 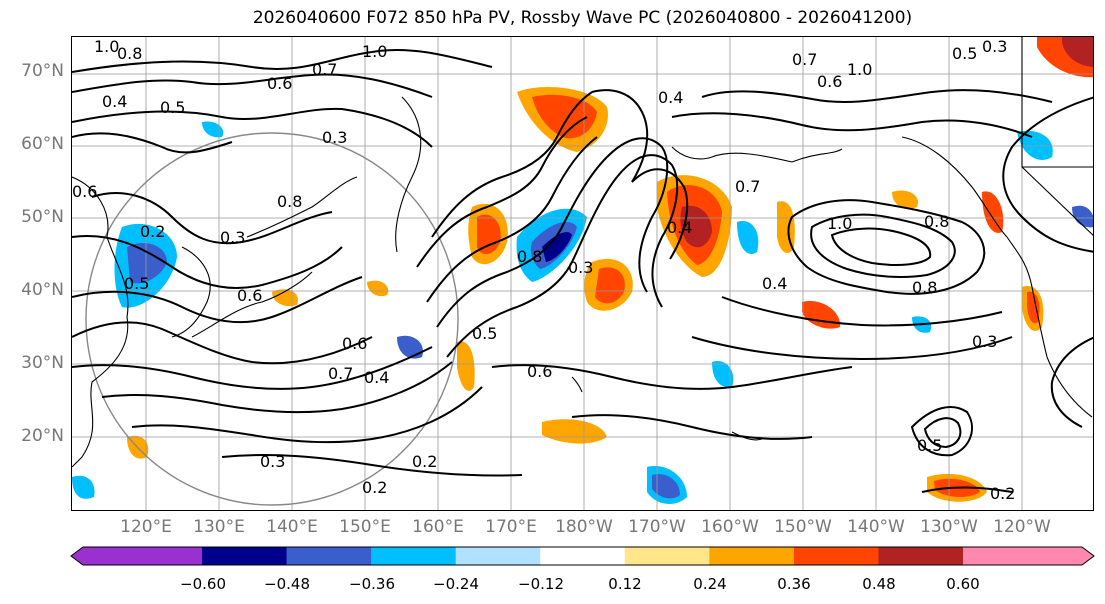 What do you see at coordinates (511, 527) in the screenshot?
I see `lon-label: 170°E` at bounding box center [511, 527].